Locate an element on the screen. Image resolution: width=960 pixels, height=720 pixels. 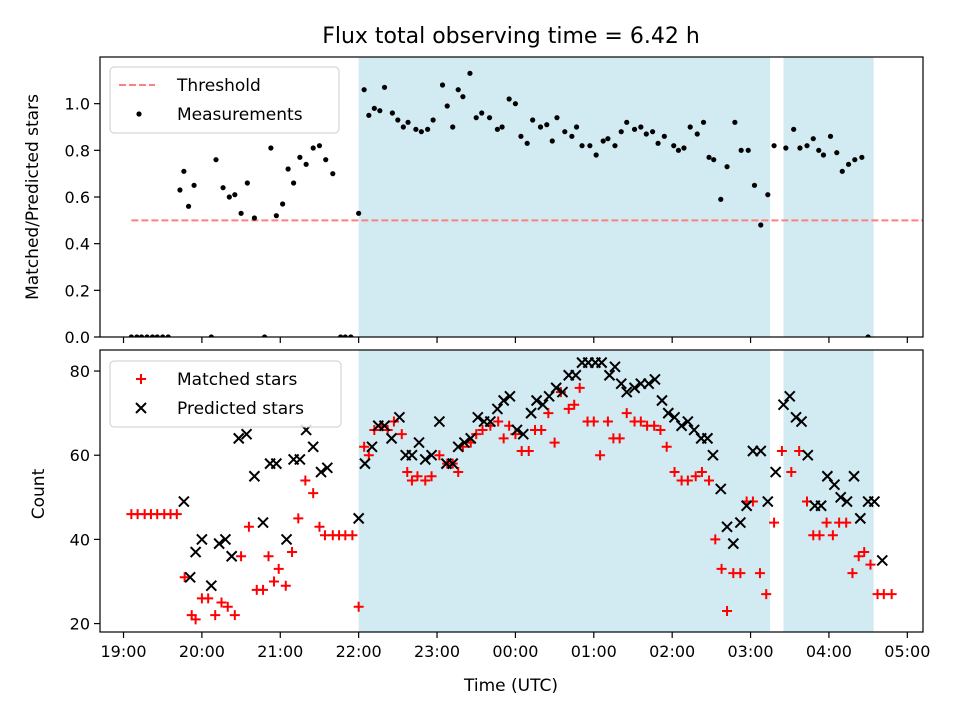
x-tick-label: 00:00 is located at coordinates (515, 651).